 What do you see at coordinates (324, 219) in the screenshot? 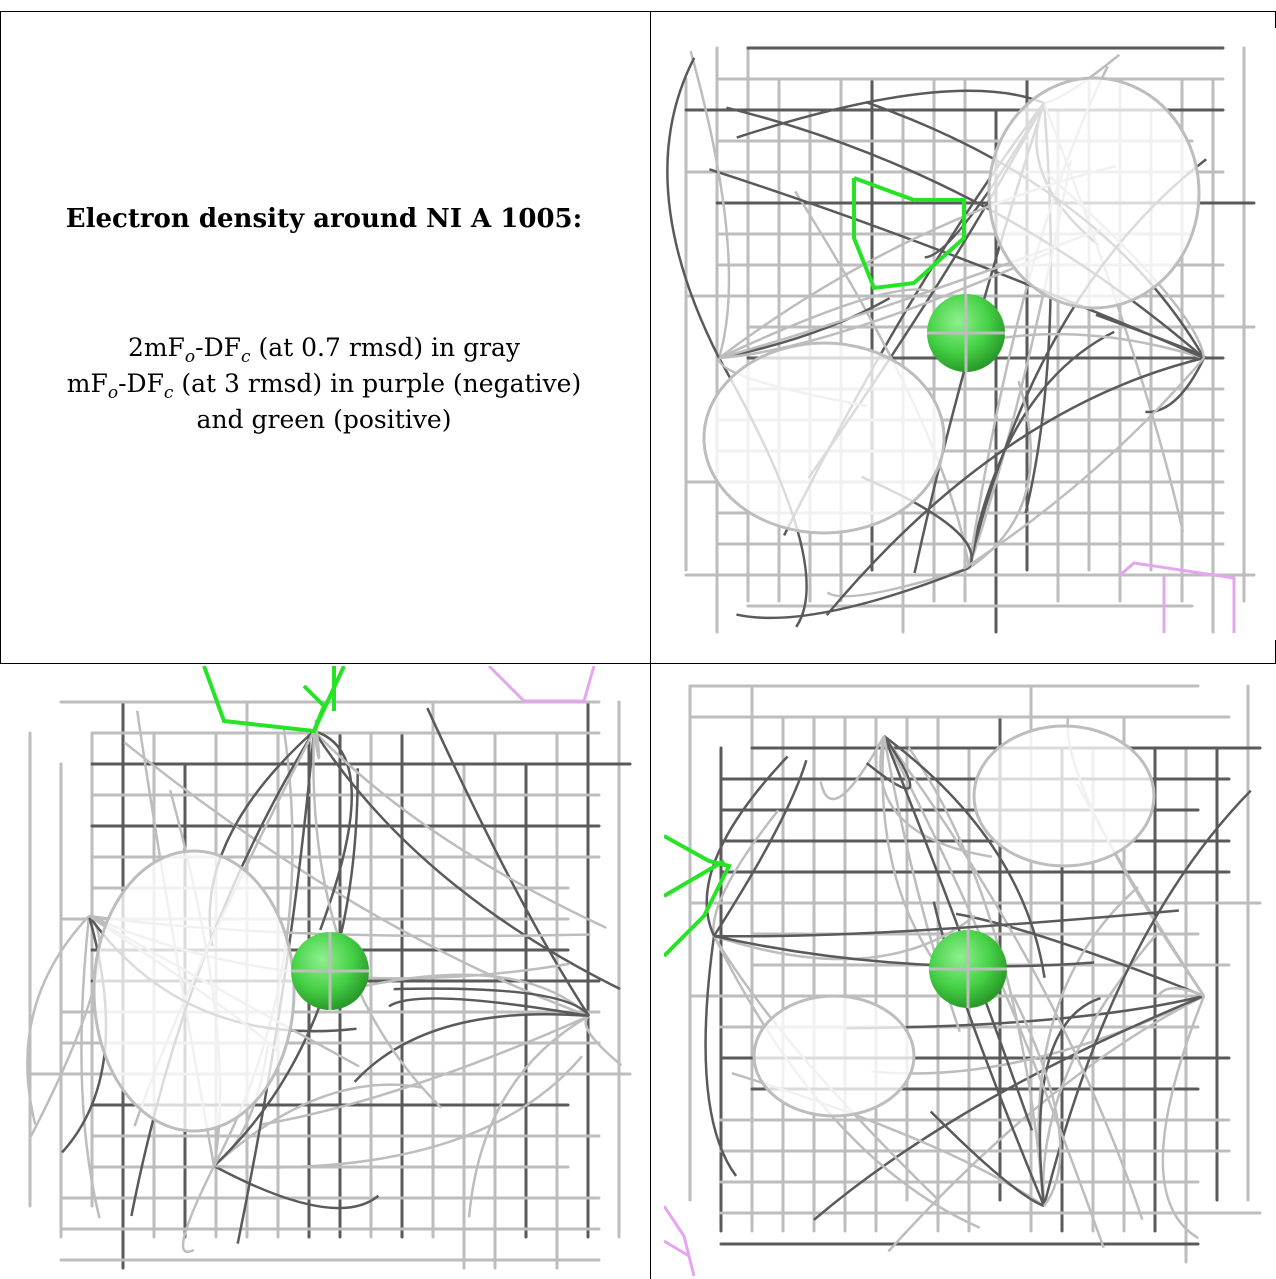
I see `caption-title: Electron density around NI A 1005:` at bounding box center [324, 219].